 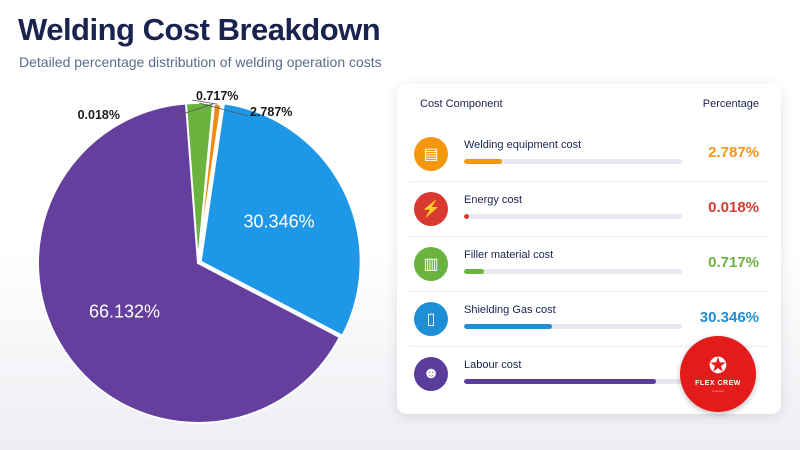 What do you see at coordinates (589, 373) in the screenshot?
I see `table-row: ☻ Labour cost` at bounding box center [589, 373].